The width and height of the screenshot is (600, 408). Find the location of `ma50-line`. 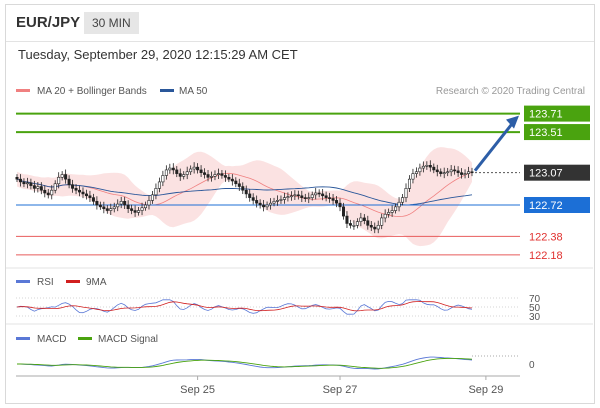

ma50-line is located at coordinates (244, 192).